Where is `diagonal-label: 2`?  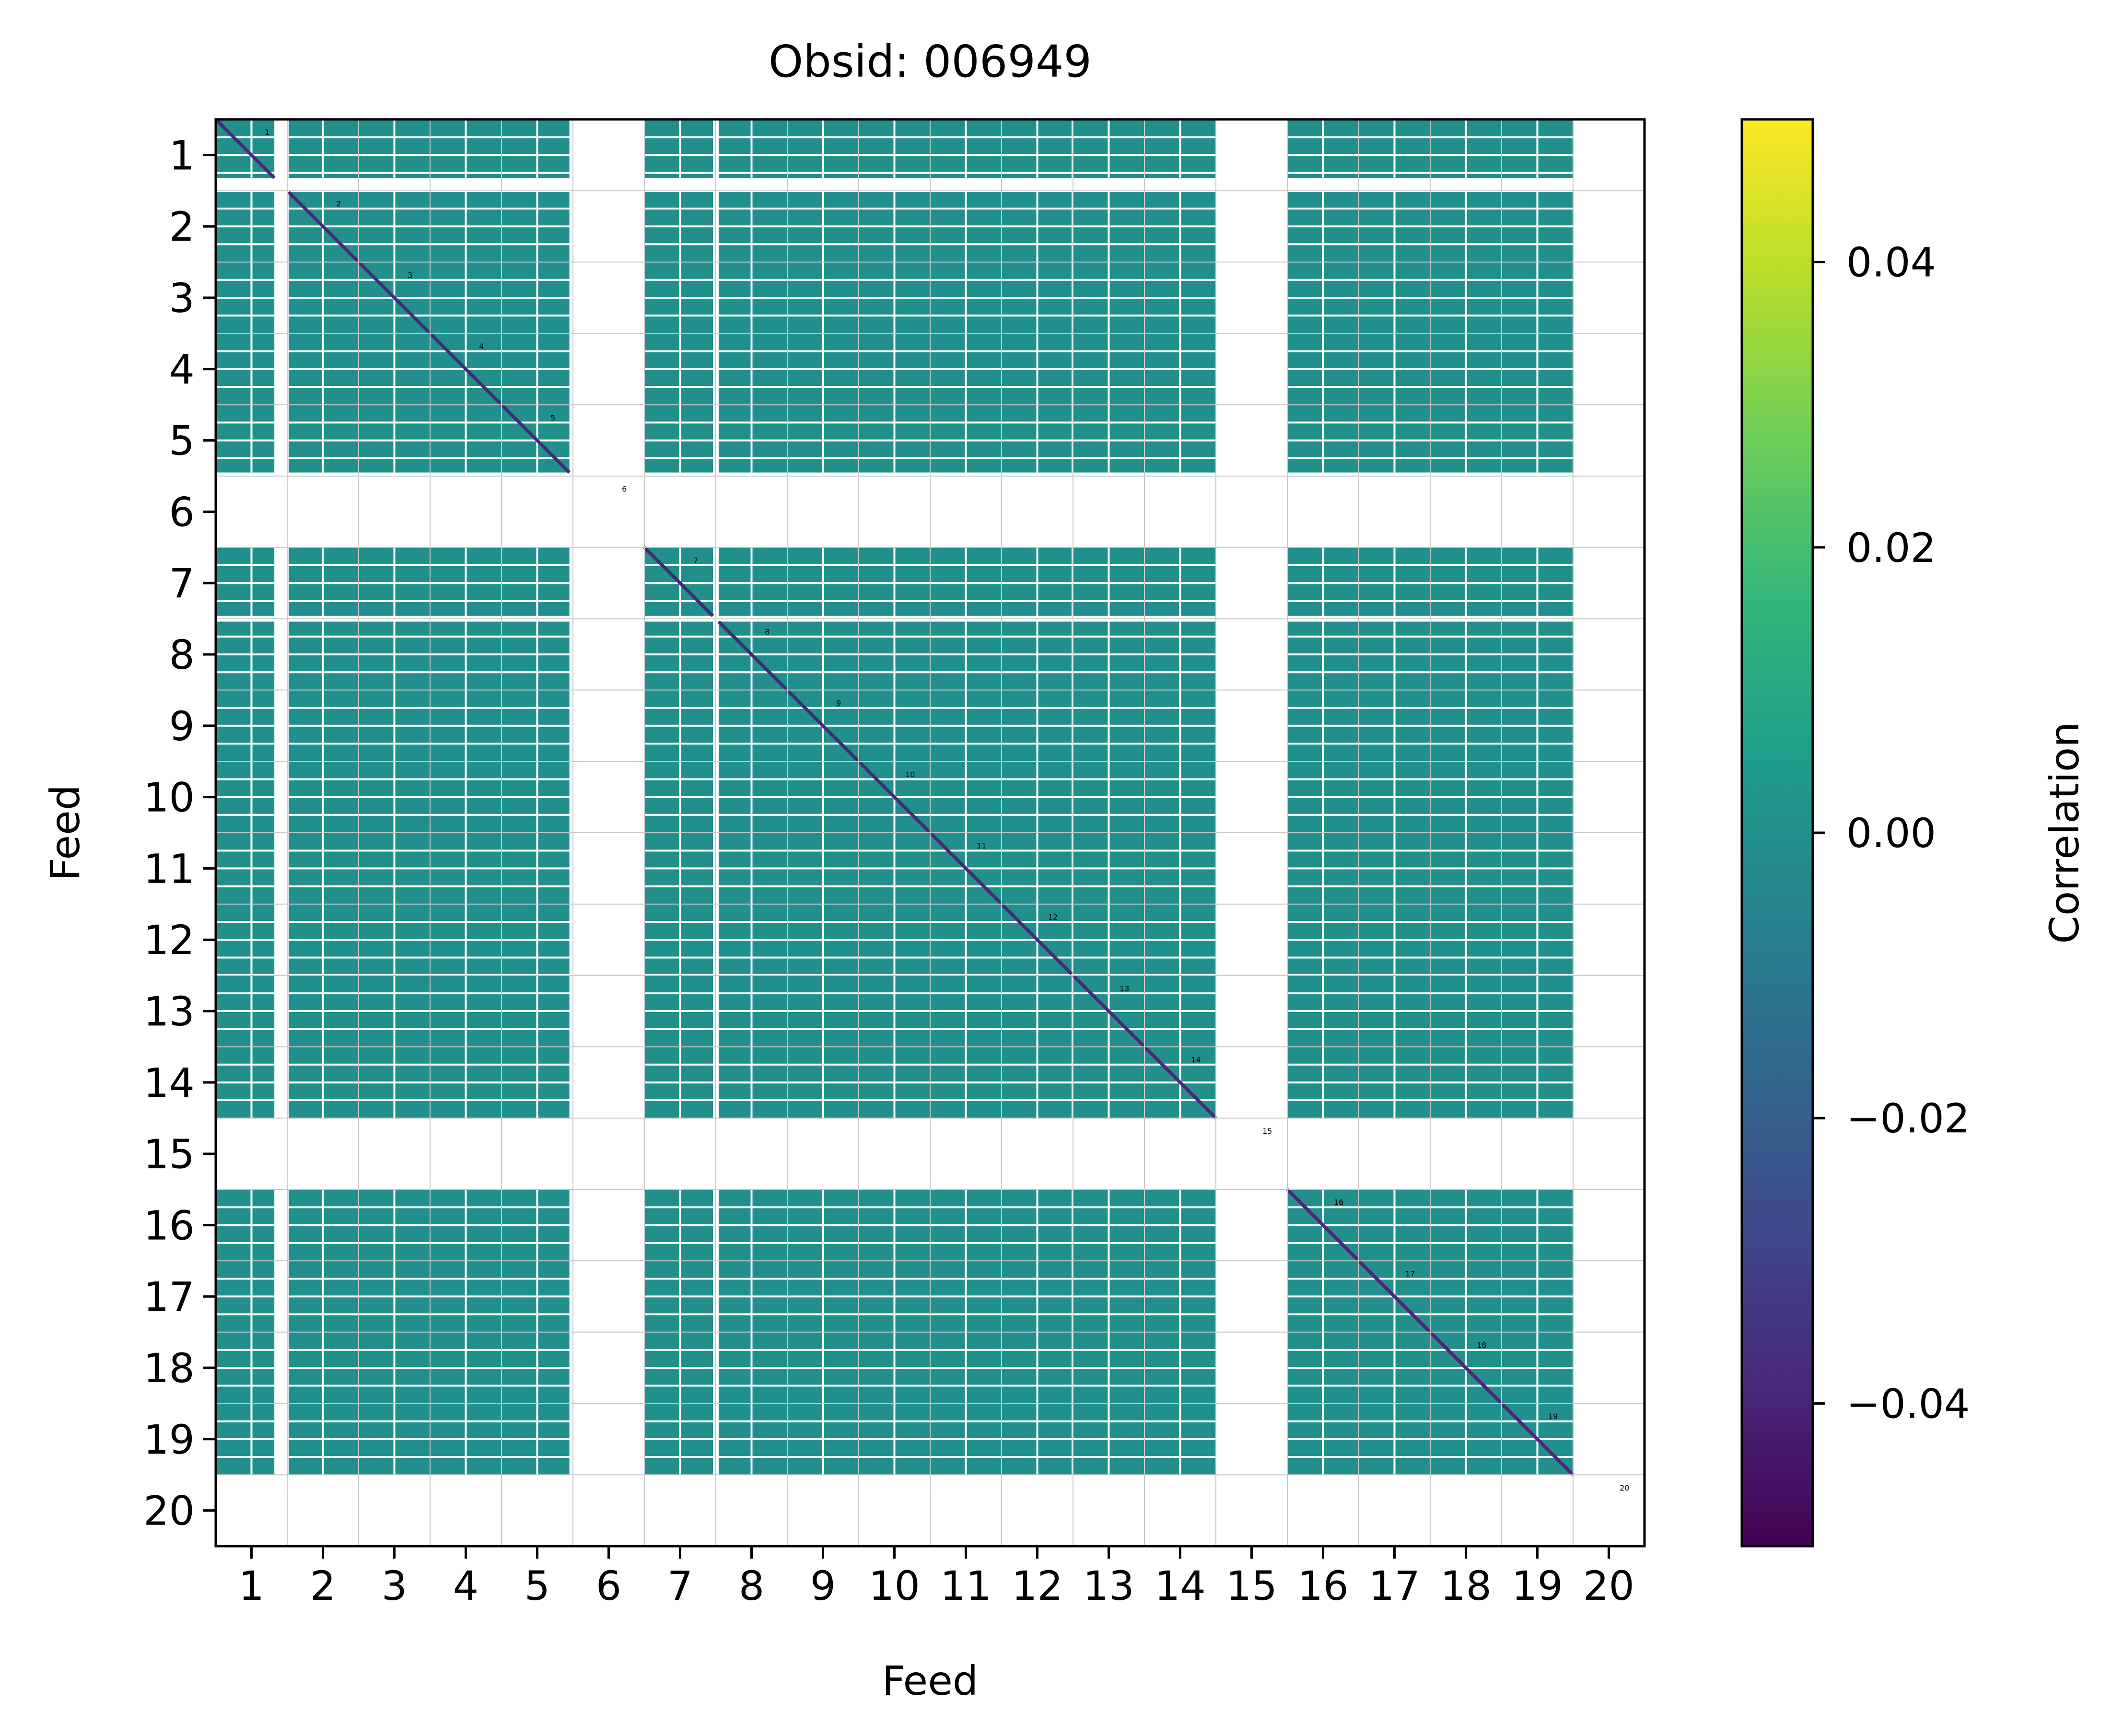 diagonal-label: 2 is located at coordinates (338, 204).